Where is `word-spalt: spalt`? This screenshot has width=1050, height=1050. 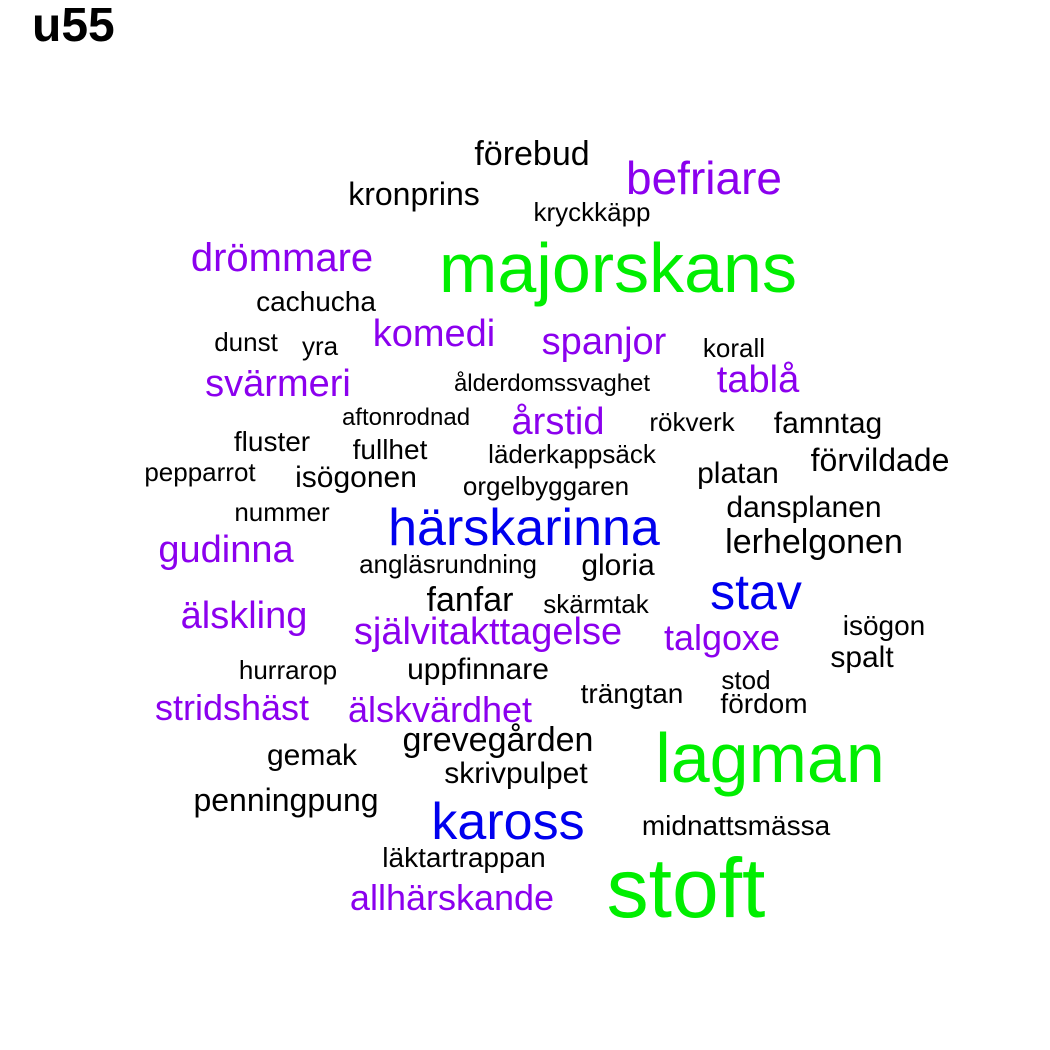
word-spalt: spalt is located at coordinates (862, 657).